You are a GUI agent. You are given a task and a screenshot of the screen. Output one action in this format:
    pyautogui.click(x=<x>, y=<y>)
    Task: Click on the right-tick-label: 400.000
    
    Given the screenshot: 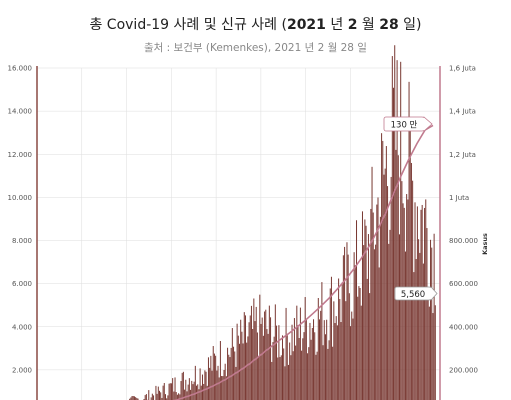 What is the action you would take?
    pyautogui.click(x=463, y=327)
    